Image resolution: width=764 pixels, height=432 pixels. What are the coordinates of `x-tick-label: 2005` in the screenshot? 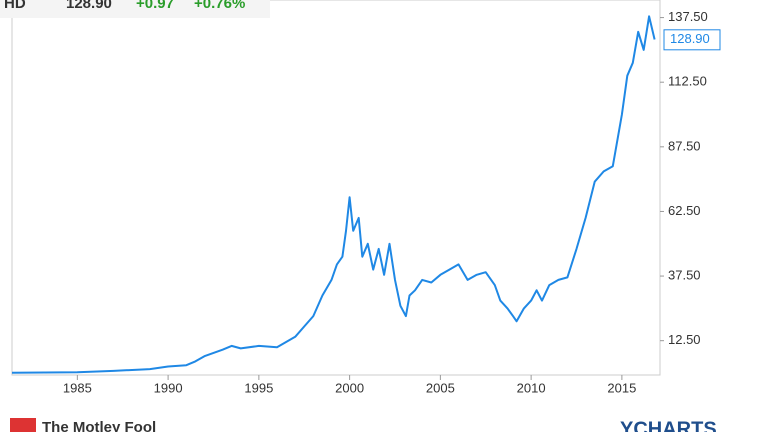 It's located at (440, 387).